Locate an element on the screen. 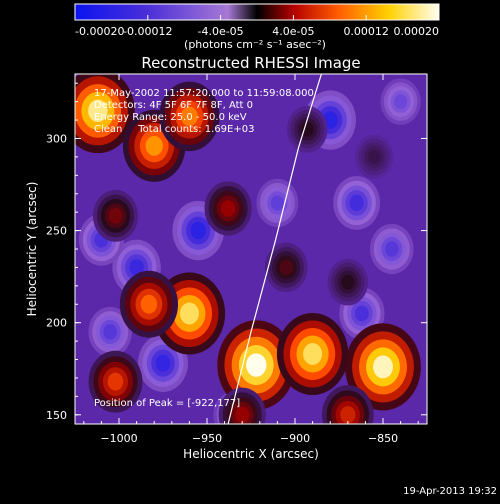  colorbar-tick-label: -4.0e-05 is located at coordinates (220, 31).